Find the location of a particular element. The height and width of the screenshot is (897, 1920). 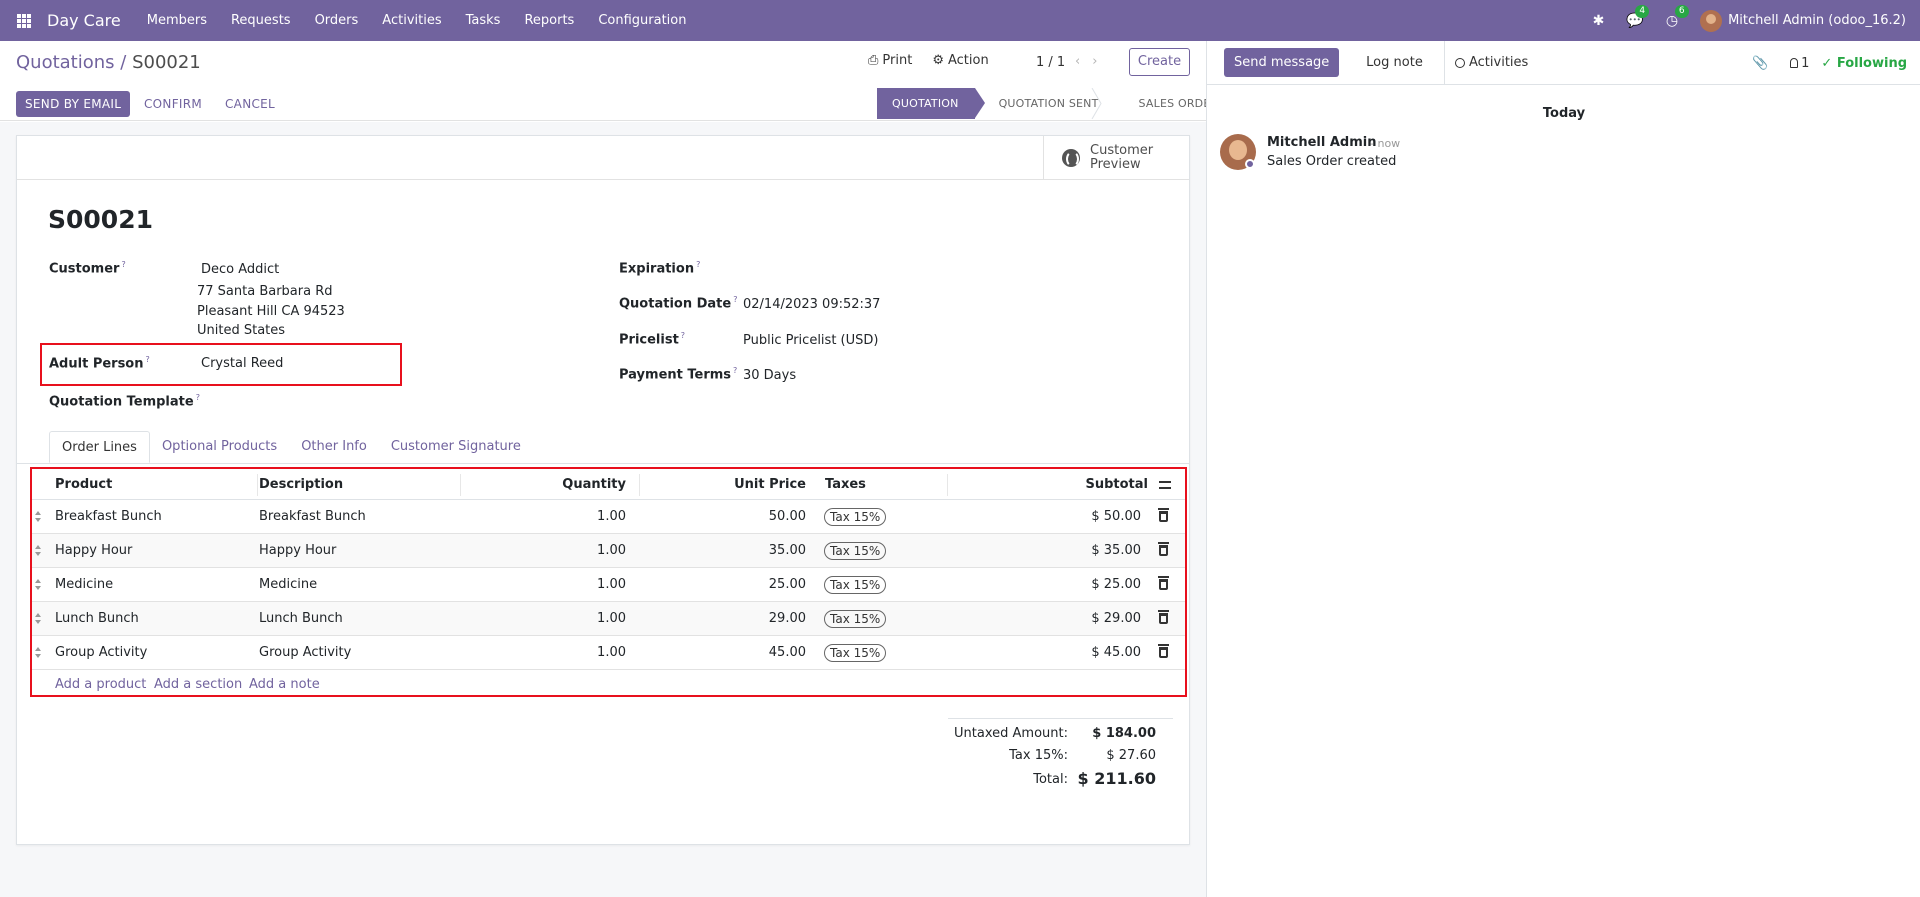

cell-description: Breakfast Bunch is located at coordinates (312, 516).